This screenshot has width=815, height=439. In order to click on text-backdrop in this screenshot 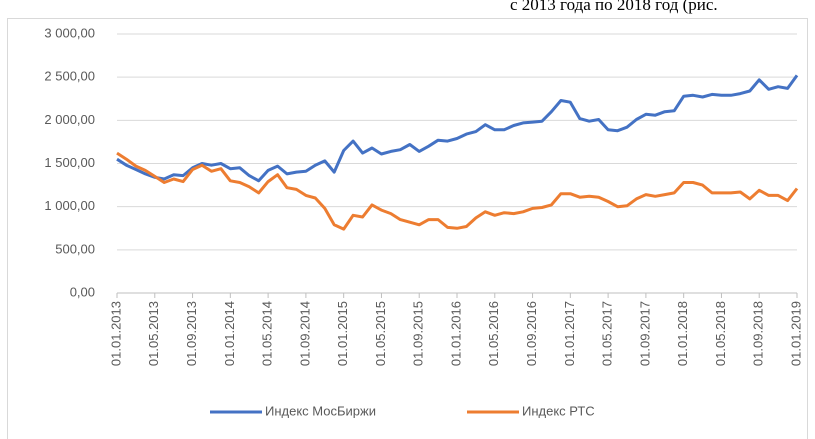, I will do `click(647, 9)`.